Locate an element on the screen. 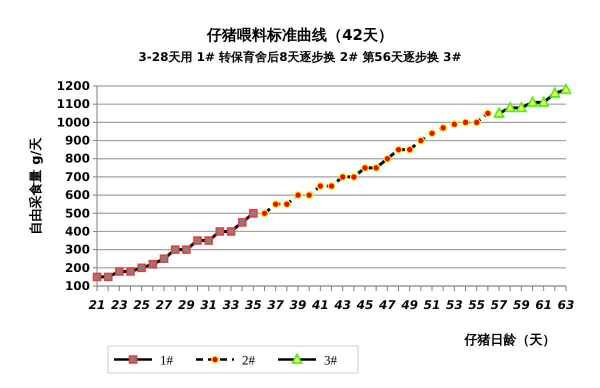  x-tick-label: 63 is located at coordinates (566, 305).